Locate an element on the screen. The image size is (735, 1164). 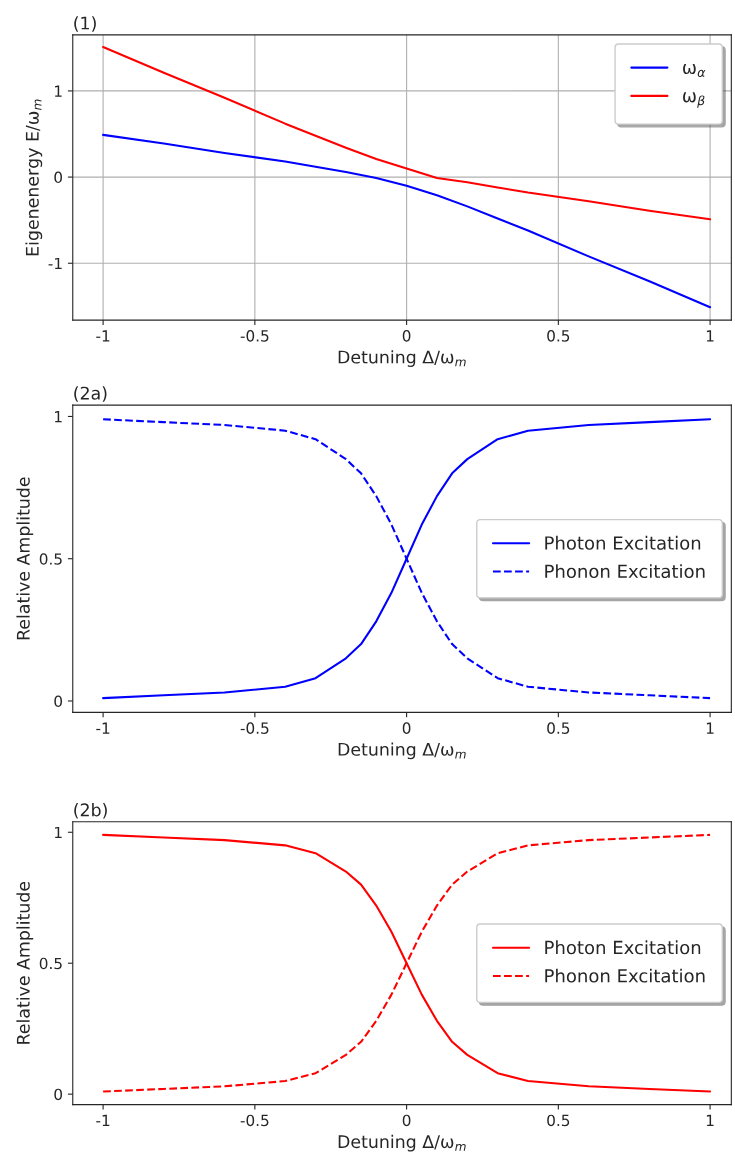
legend-label: ω$_{α}$ is located at coordinates (694, 70).